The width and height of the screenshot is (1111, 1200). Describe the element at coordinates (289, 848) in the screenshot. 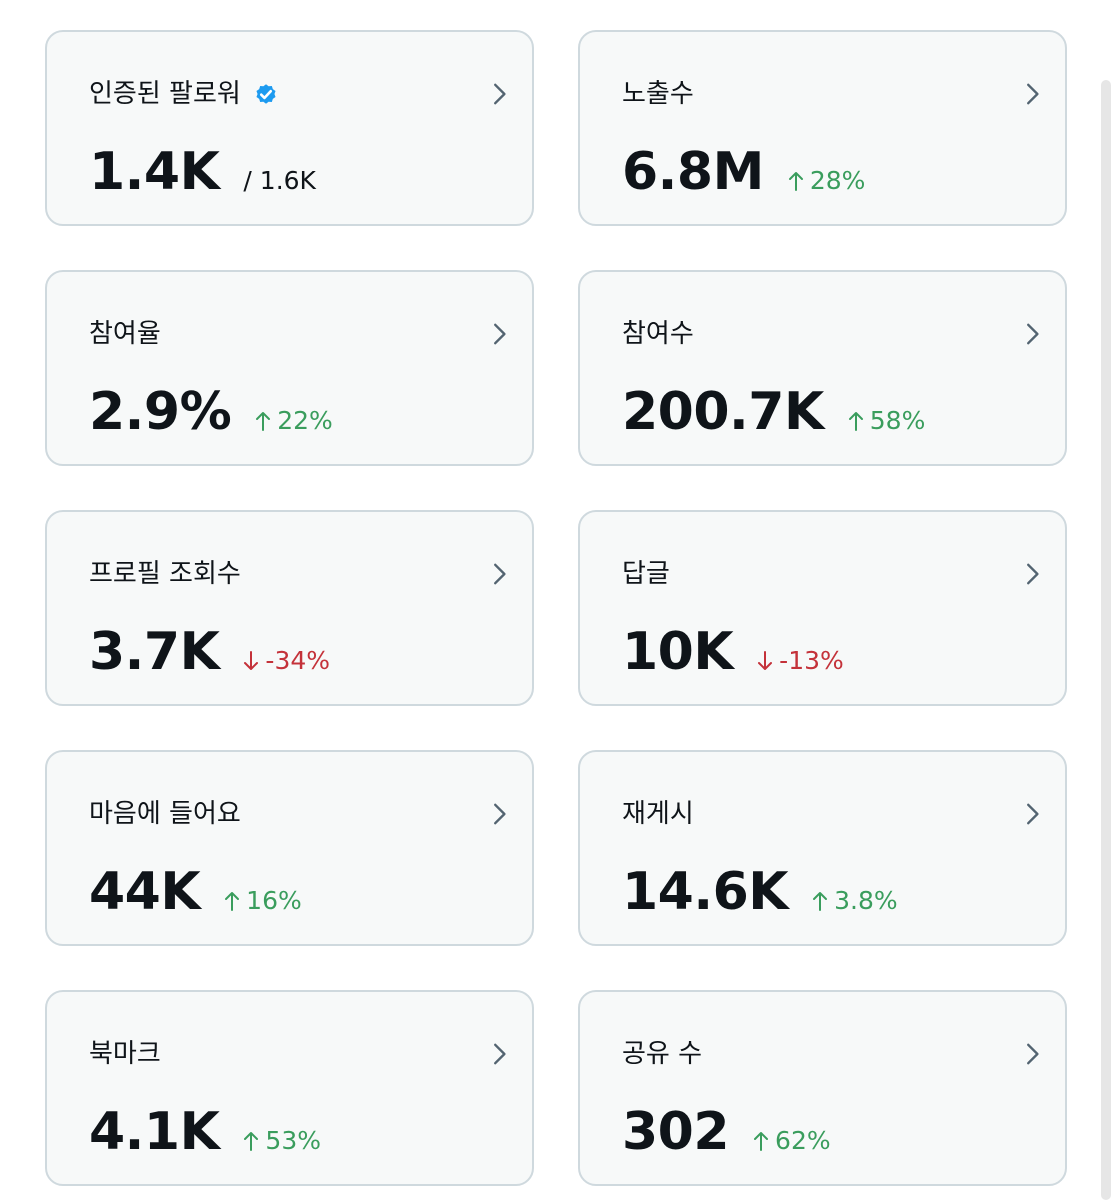

I see `metric-card-likes: 마음에 들어요 44K 16%` at that location.